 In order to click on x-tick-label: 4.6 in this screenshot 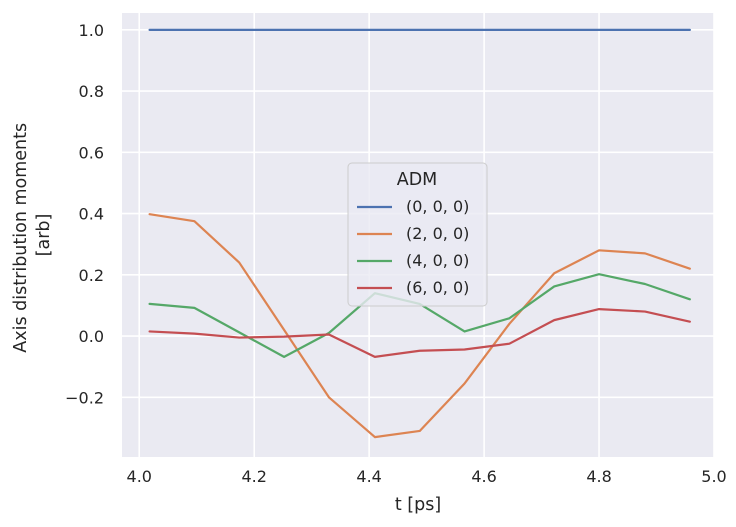, I will do `click(483, 476)`.